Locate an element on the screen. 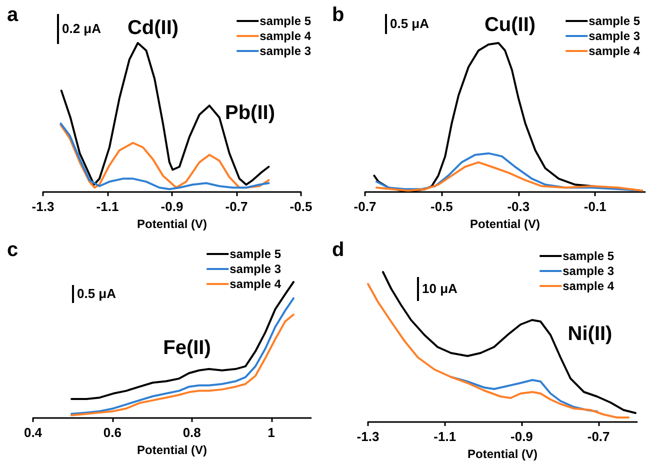 This screenshot has width=649, height=470. x-tick-label: 1 is located at coordinates (271, 432).